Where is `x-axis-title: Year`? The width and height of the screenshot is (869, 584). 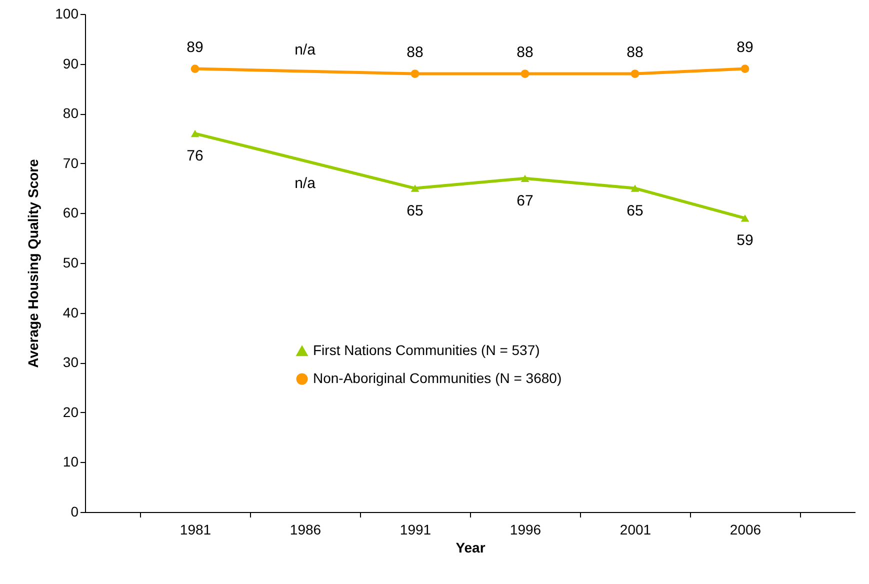
x-axis-title: Year is located at coordinates (471, 548).